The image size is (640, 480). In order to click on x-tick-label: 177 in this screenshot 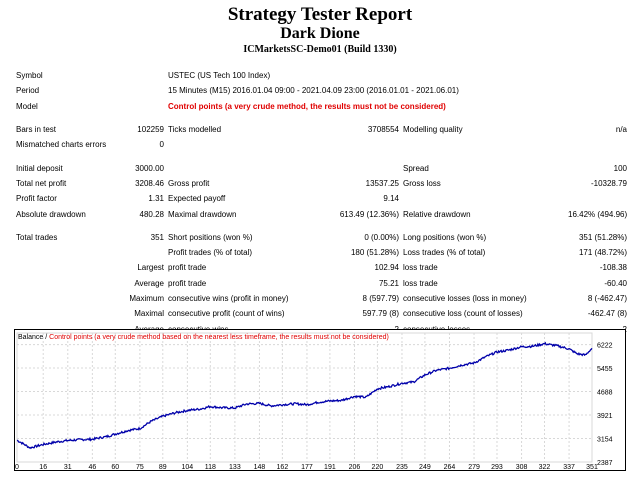, I will do `click(307, 467)`.